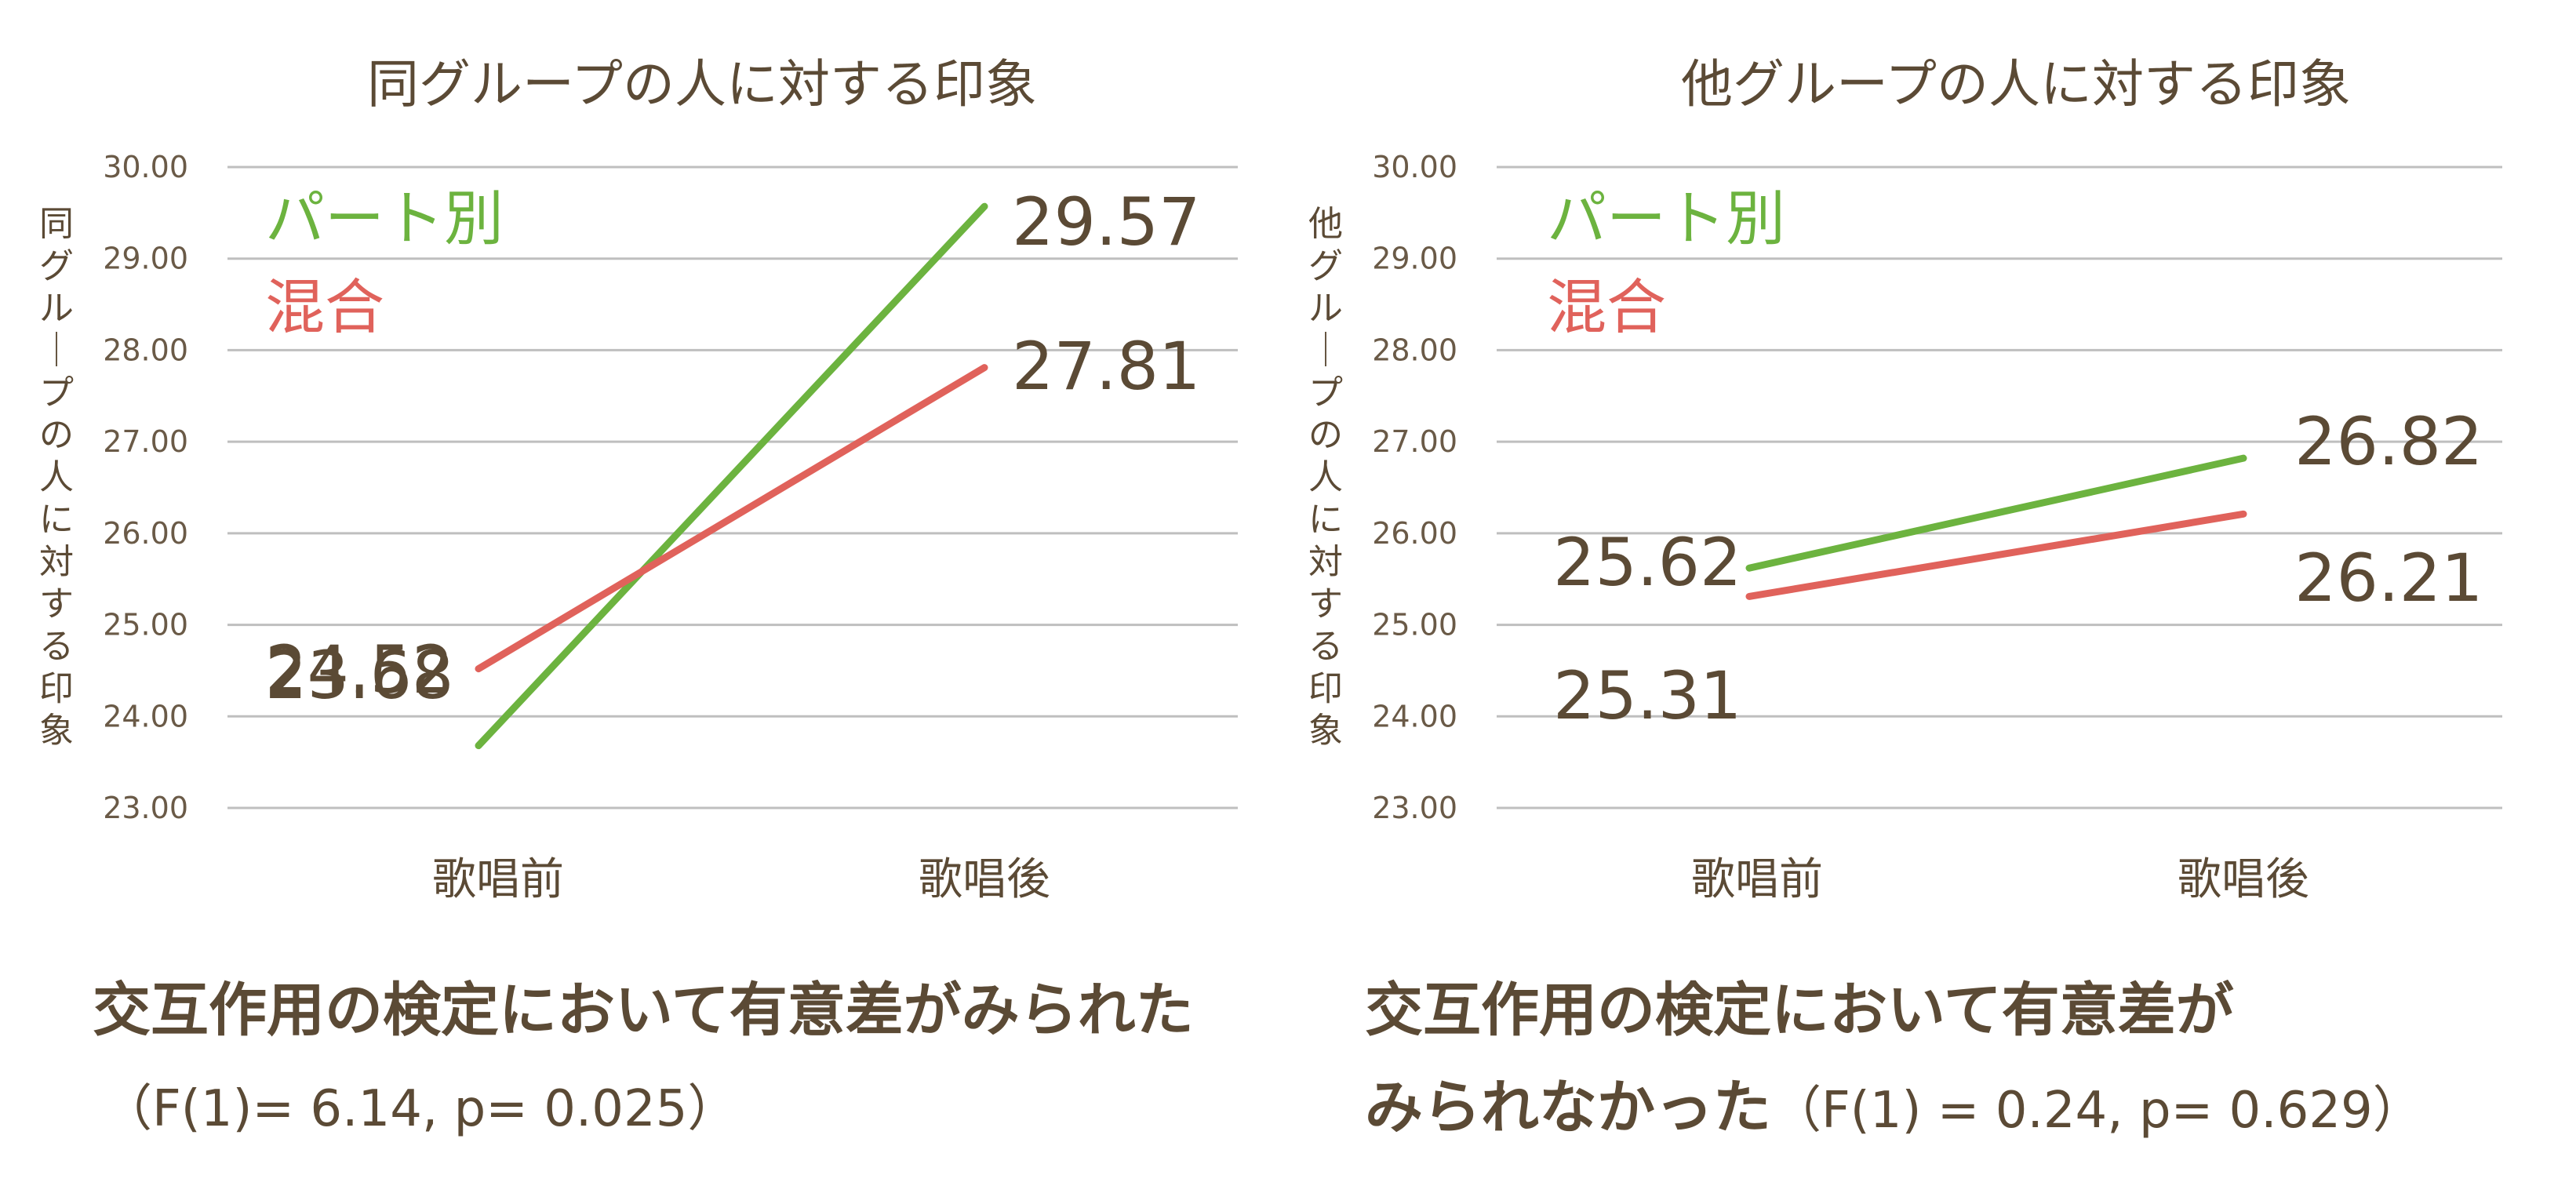 The width and height of the screenshot is (2576, 1186). I want to click on chart-title: 同グループの人に対する印象, so click(702, 85).